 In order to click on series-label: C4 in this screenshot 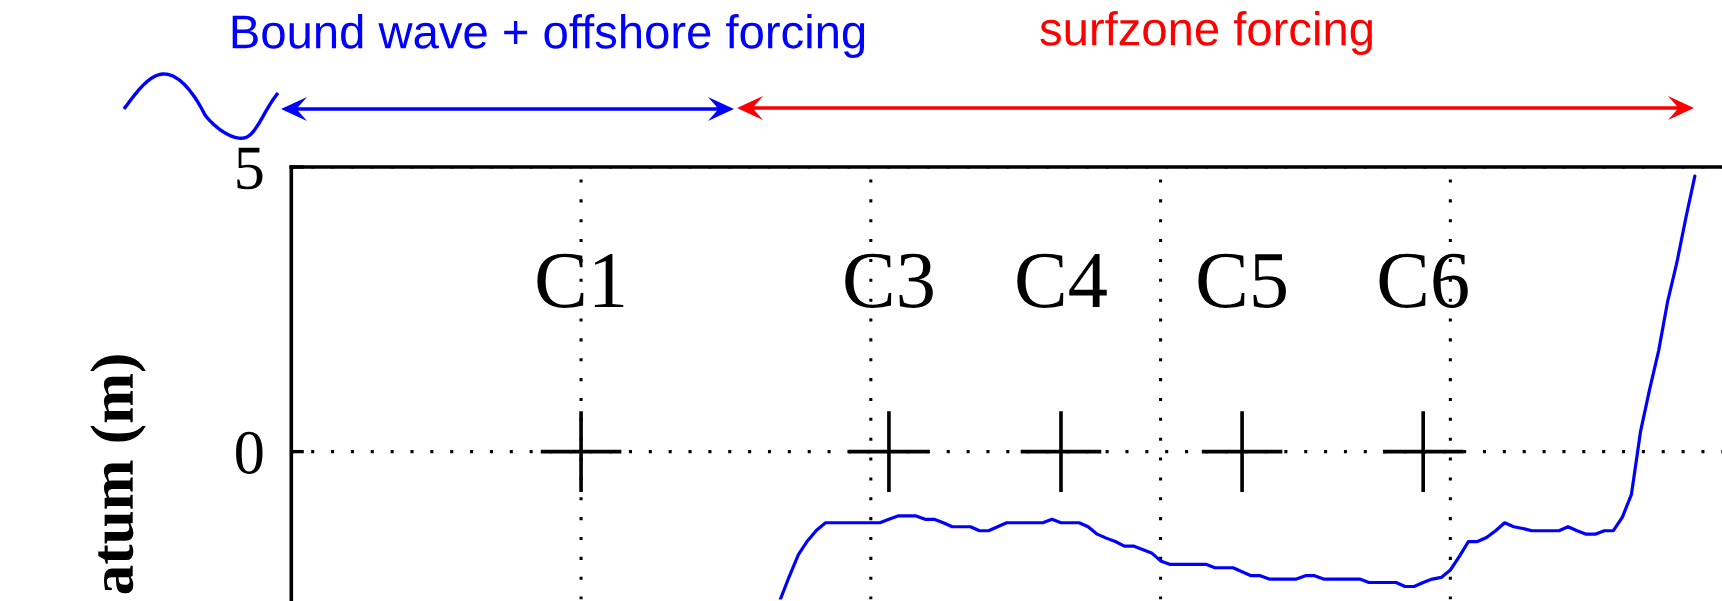, I will do `click(1062, 280)`.